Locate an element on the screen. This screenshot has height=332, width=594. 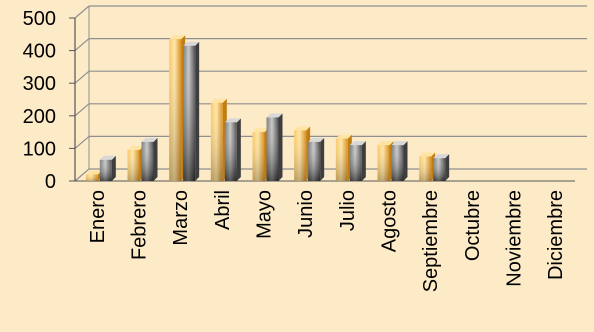
y-tick-label: 300 is located at coordinates (39, 84).